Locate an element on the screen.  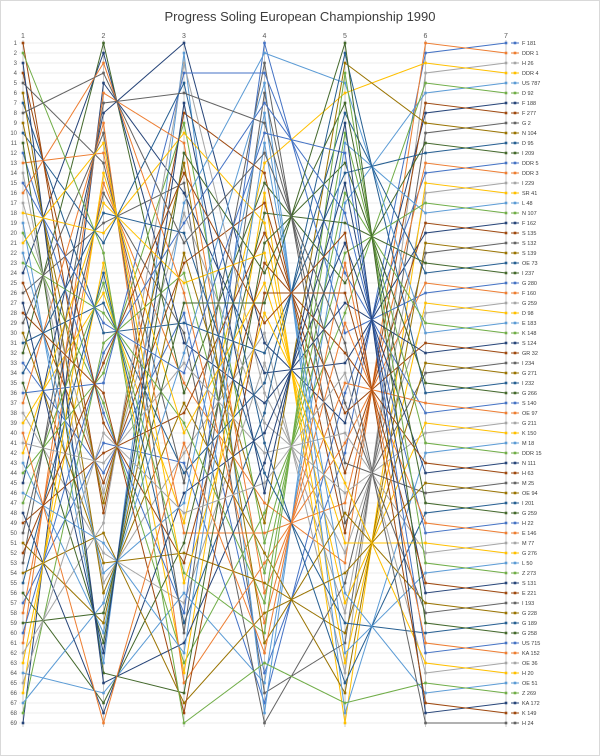
rank-axis-label: 48 is located at coordinates (13, 514).